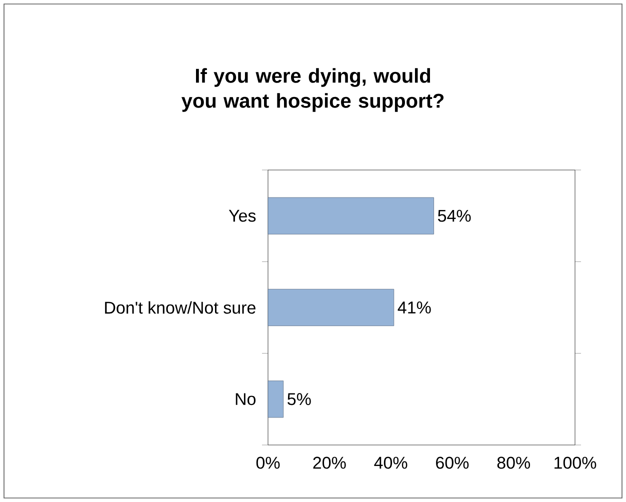 The height and width of the screenshot is (502, 626). Describe the element at coordinates (575, 462) in the screenshot. I see `x-tick-label: 100%` at that location.